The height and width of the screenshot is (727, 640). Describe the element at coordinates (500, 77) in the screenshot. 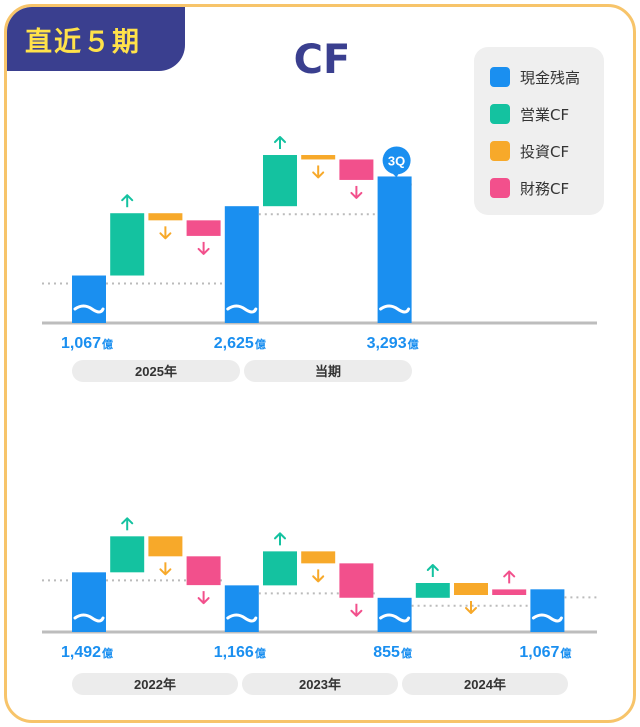

I see `legend-swatch-cash` at that location.